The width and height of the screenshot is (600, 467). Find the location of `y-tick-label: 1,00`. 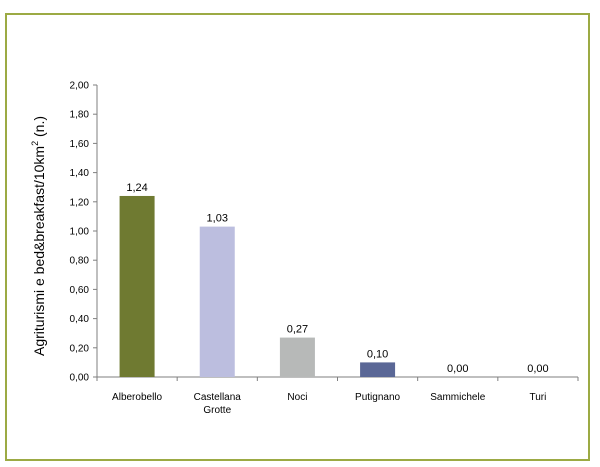

y-tick-label: 1,00 is located at coordinates (80, 232).